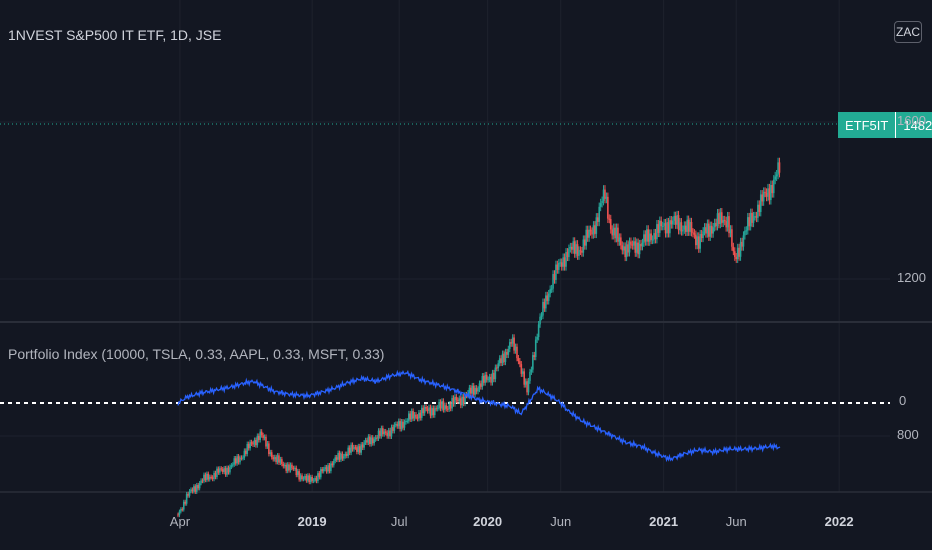 Image resolution: width=932 pixels, height=550 pixels. I want to click on currency-scale-button: ZAC, so click(908, 32).